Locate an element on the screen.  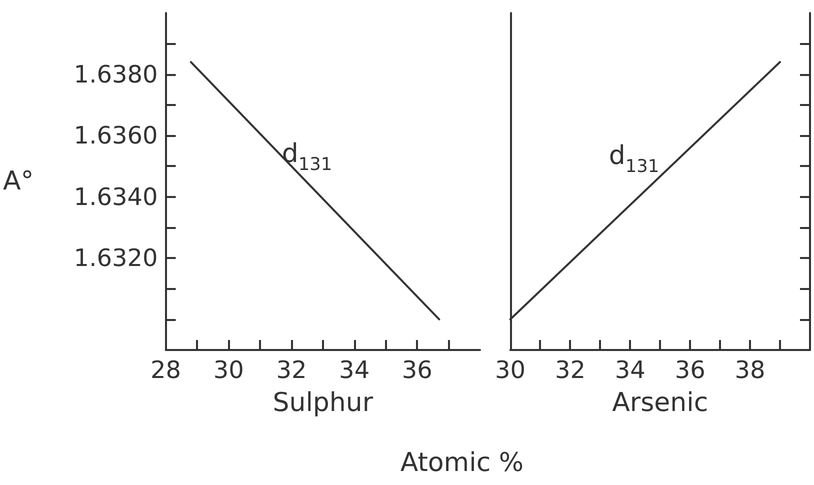
y-tick-label: 1.6380 is located at coordinates (116, 74).